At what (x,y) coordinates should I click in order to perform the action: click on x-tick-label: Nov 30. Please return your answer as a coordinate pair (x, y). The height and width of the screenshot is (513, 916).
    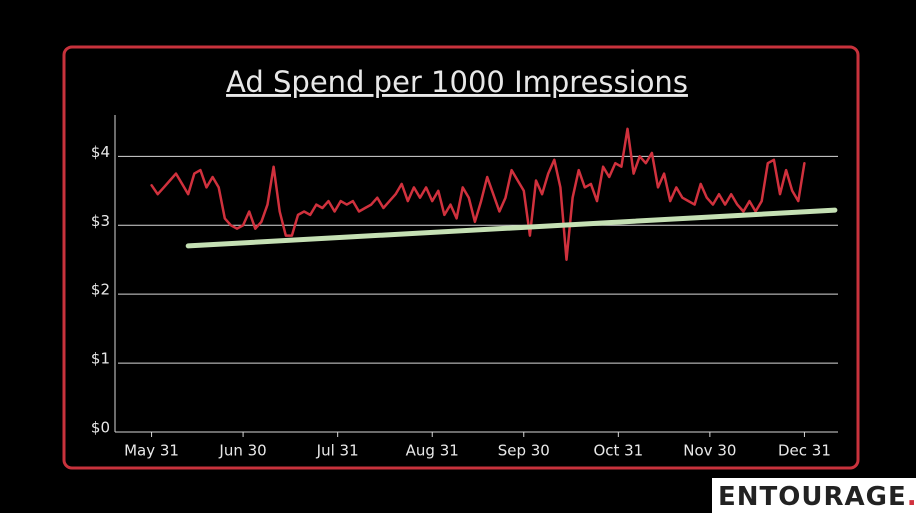
    Looking at the image, I should click on (709, 451).